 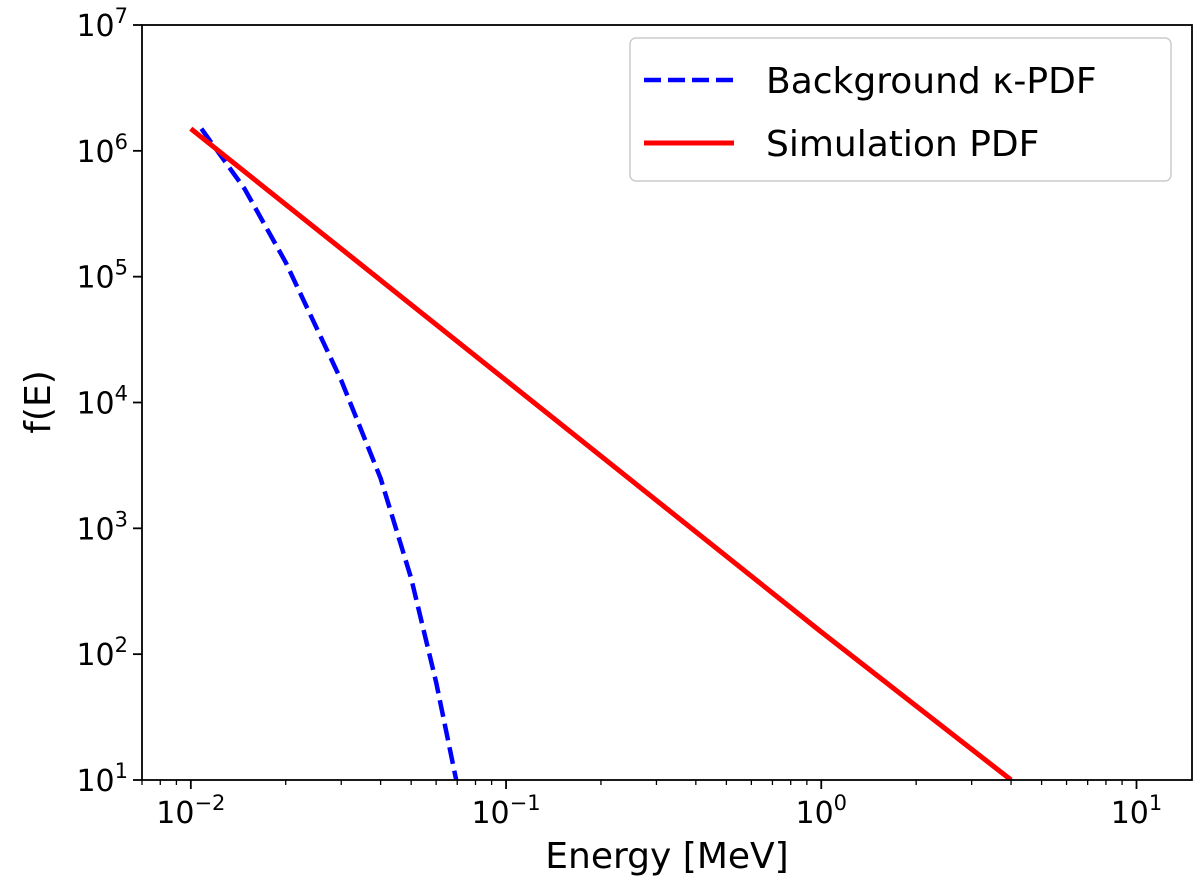 I want to click on y-axis-label: f(E), so click(x=38, y=402).